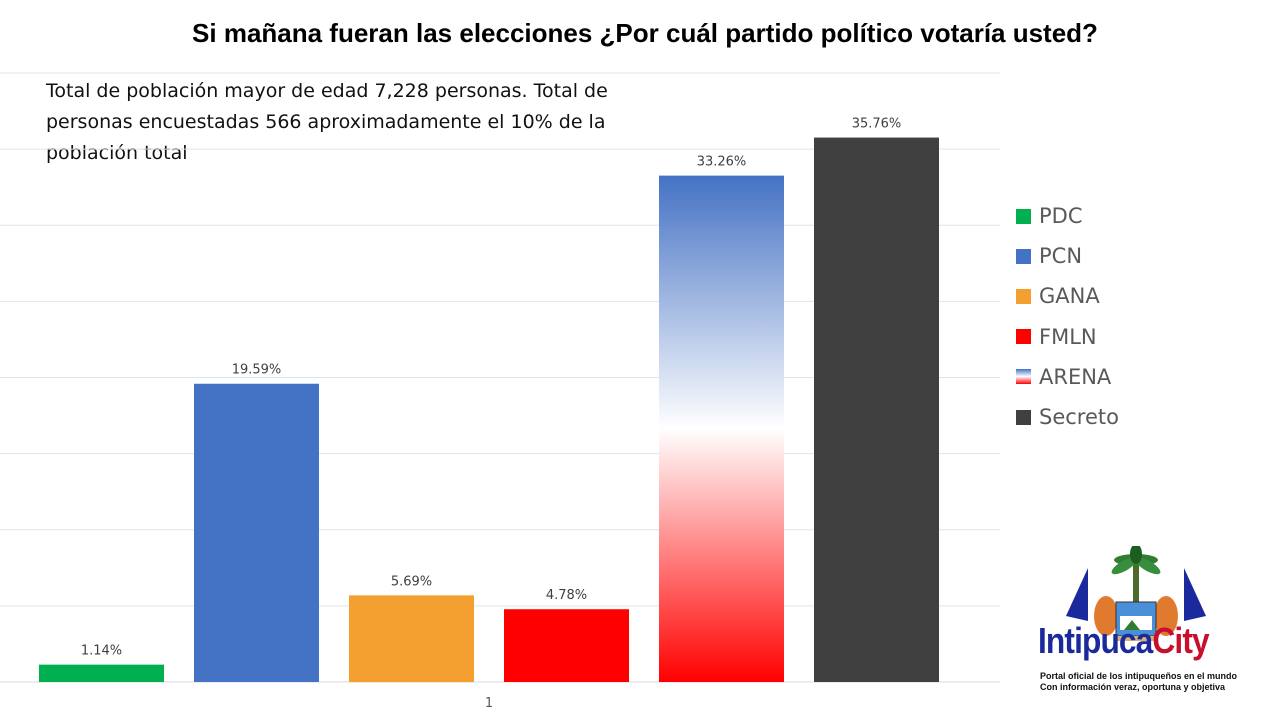 This screenshot has width=1280, height=720. What do you see at coordinates (411, 581) in the screenshot?
I see `data-label-gana: 5.69%` at bounding box center [411, 581].